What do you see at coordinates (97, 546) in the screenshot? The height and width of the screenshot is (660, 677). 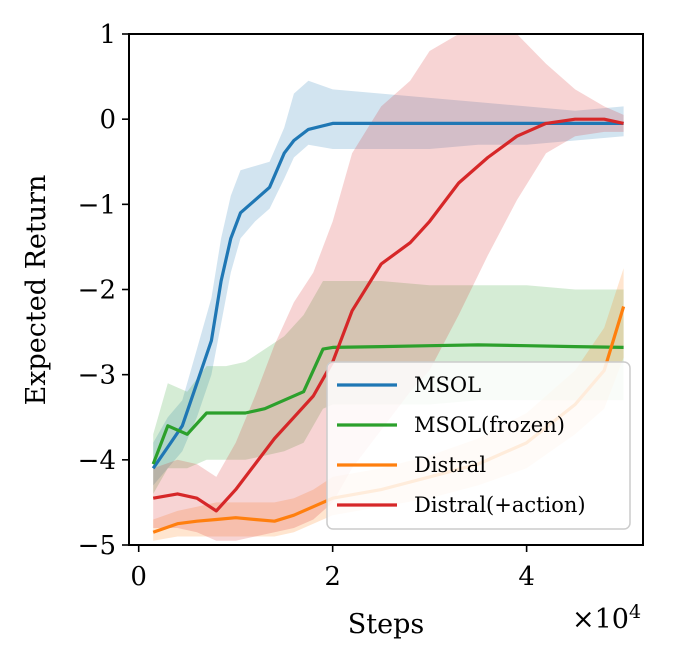 I see `y-tick-label: −5` at bounding box center [97, 546].